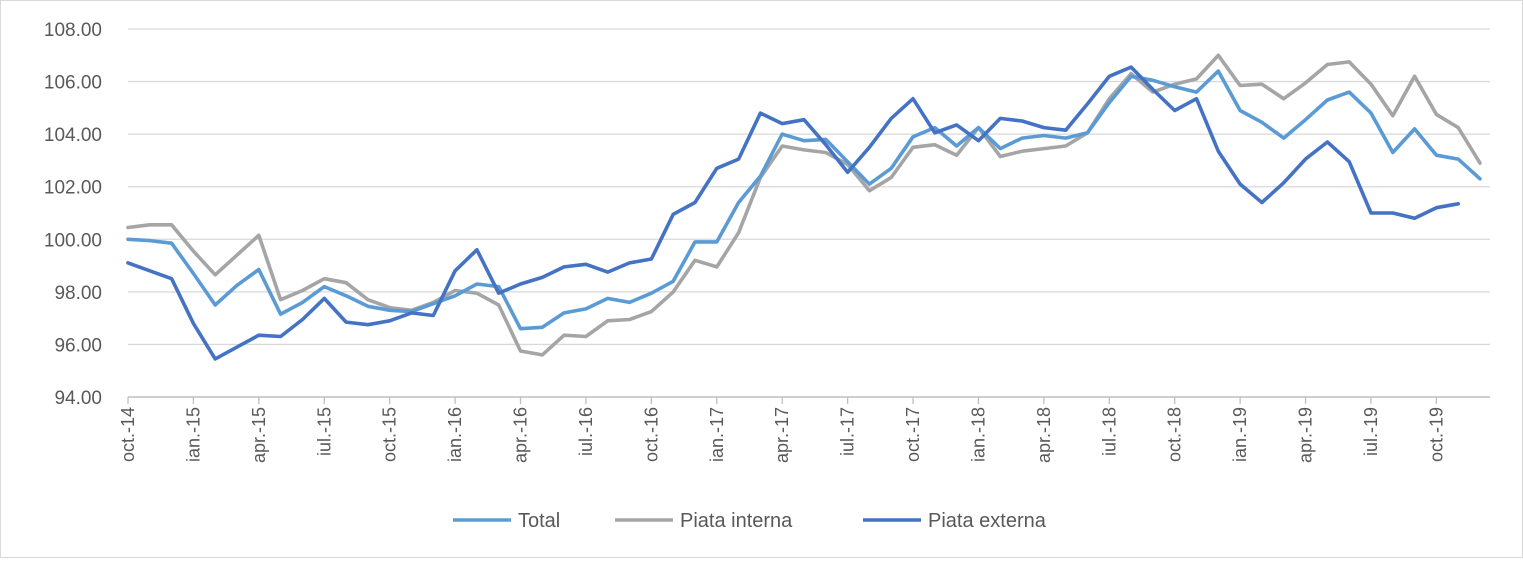  I want to click on legend: Total Piata interna Piata externa, so click(750, 521).